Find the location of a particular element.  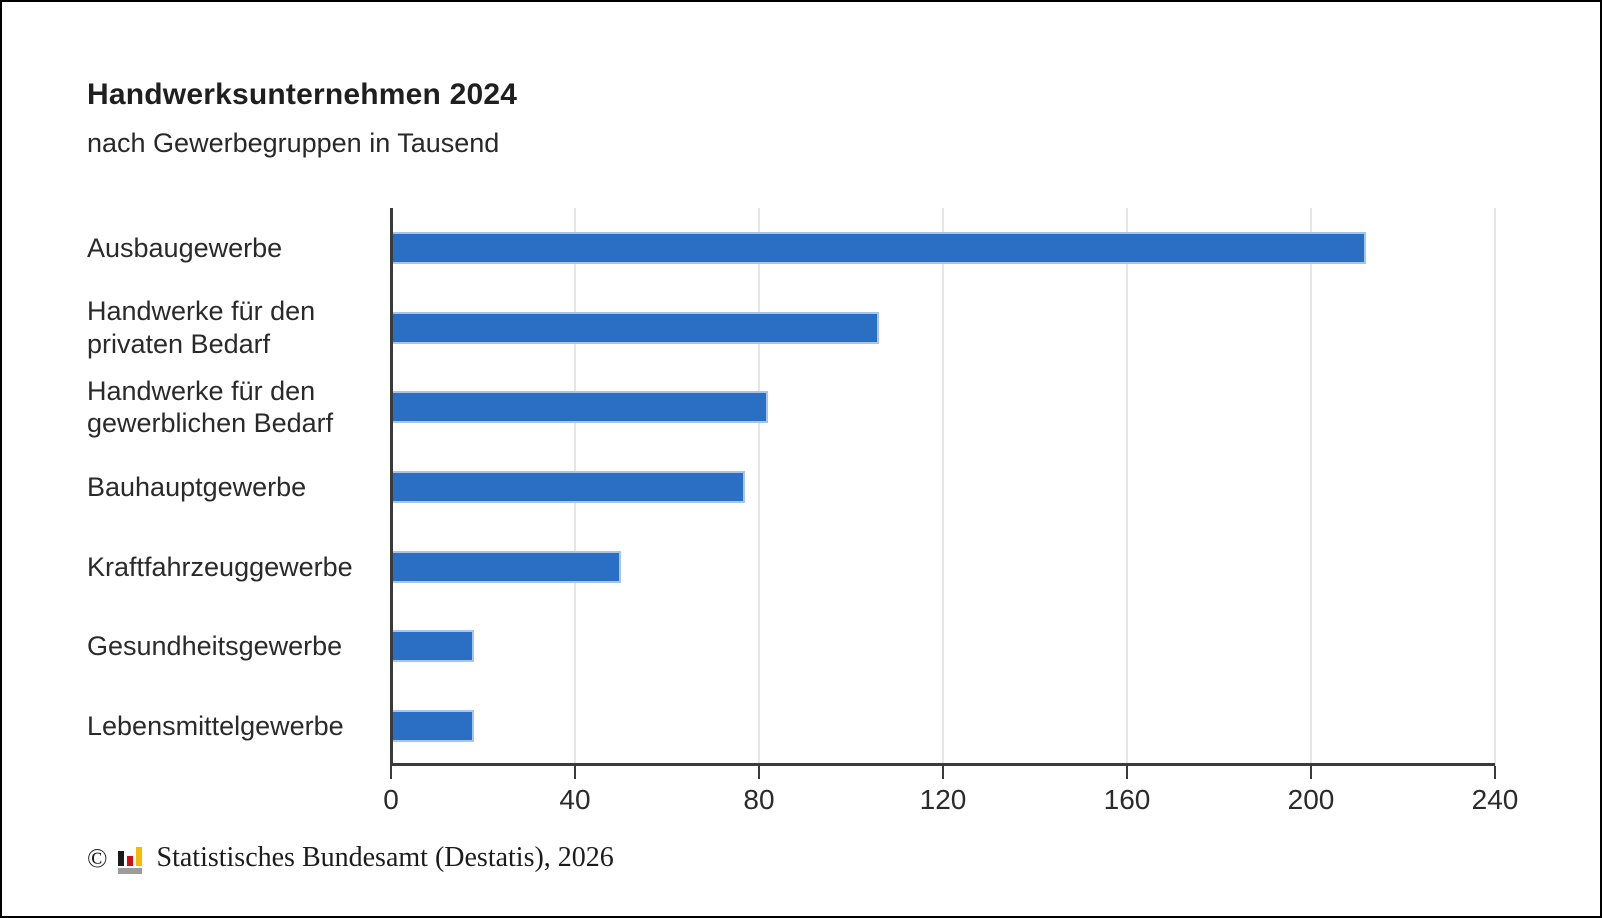

category-label-row: Gesundheitsgewerbe is located at coordinates (235, 647).